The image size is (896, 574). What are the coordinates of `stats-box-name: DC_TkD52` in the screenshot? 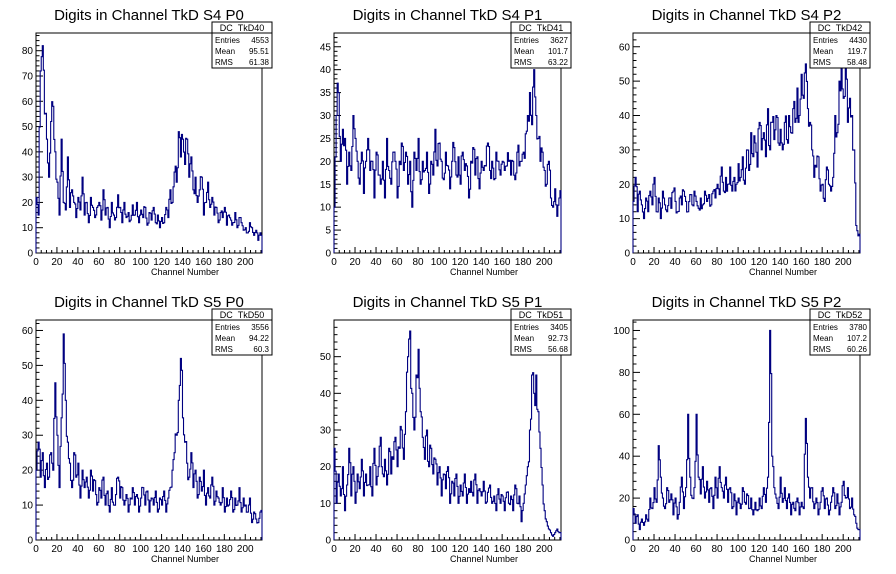 It's located at (840, 315).